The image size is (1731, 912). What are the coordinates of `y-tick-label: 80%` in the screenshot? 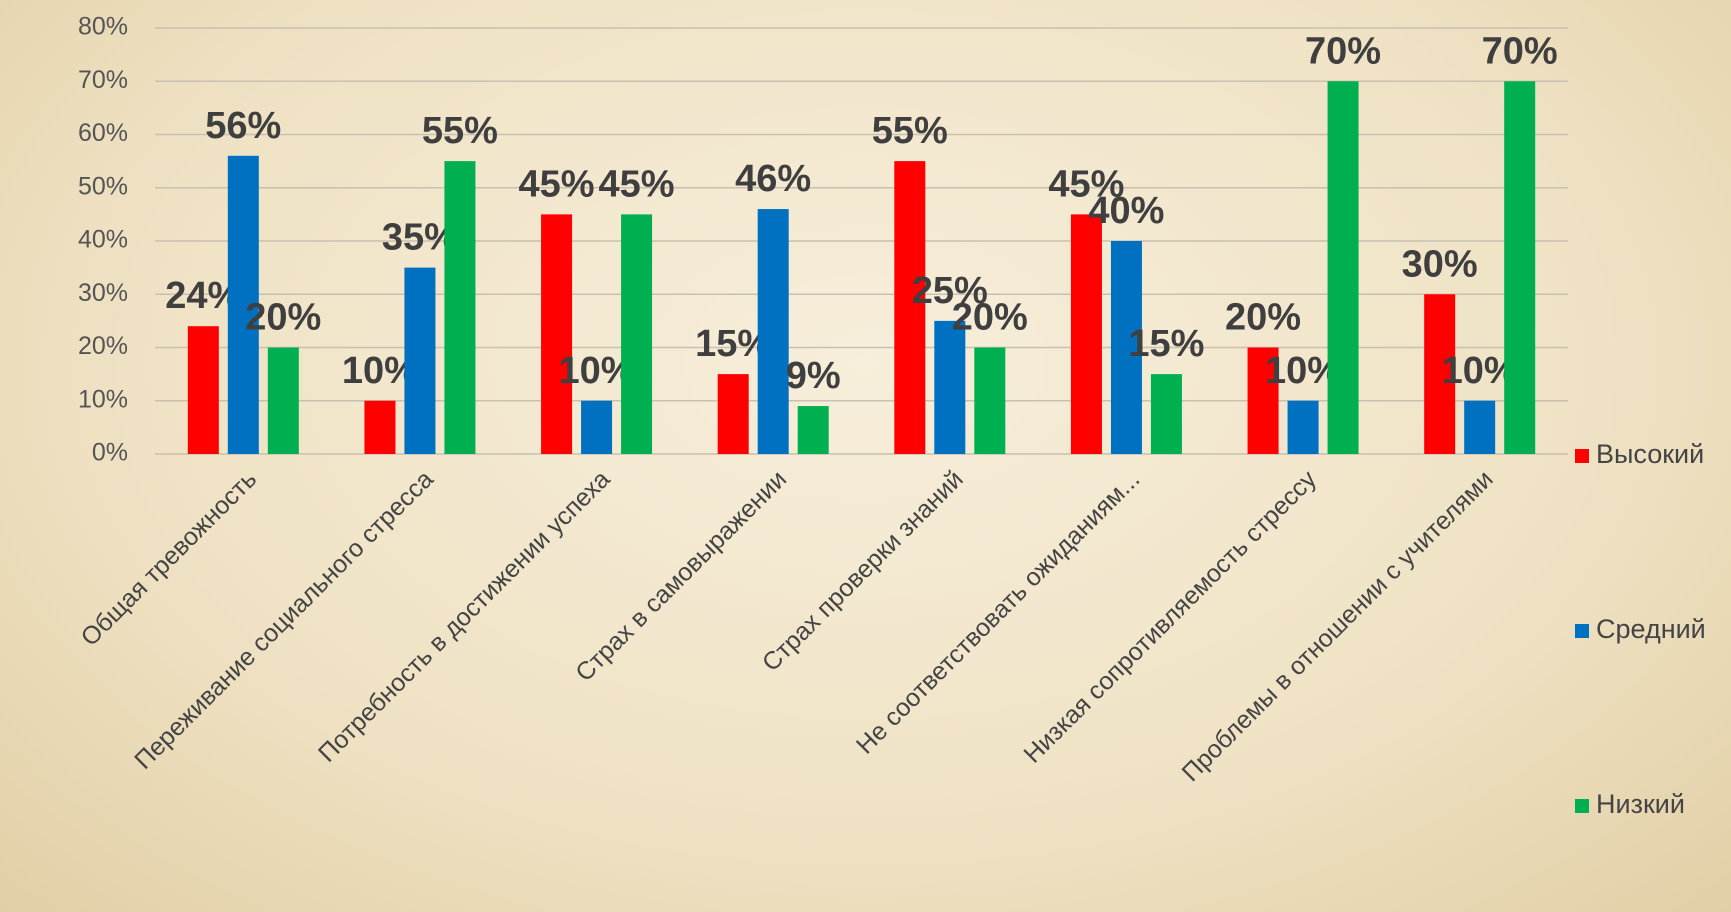 It's located at (103, 27).